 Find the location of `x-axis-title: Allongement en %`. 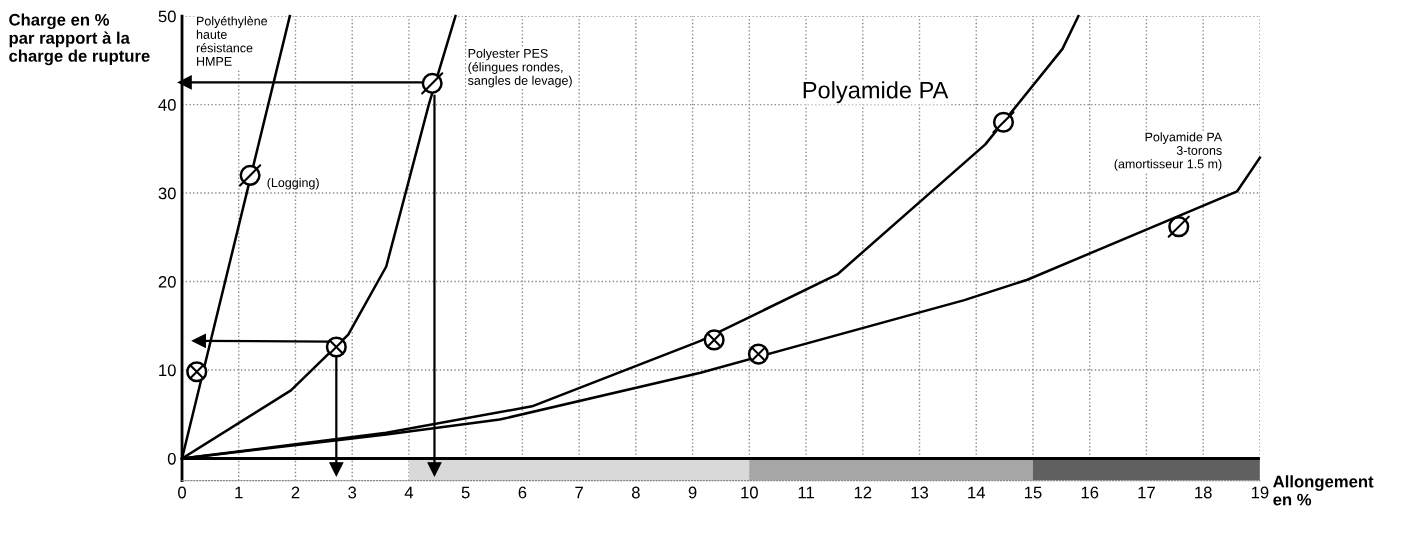

x-axis-title: Allongement en % is located at coordinates (1323, 490).